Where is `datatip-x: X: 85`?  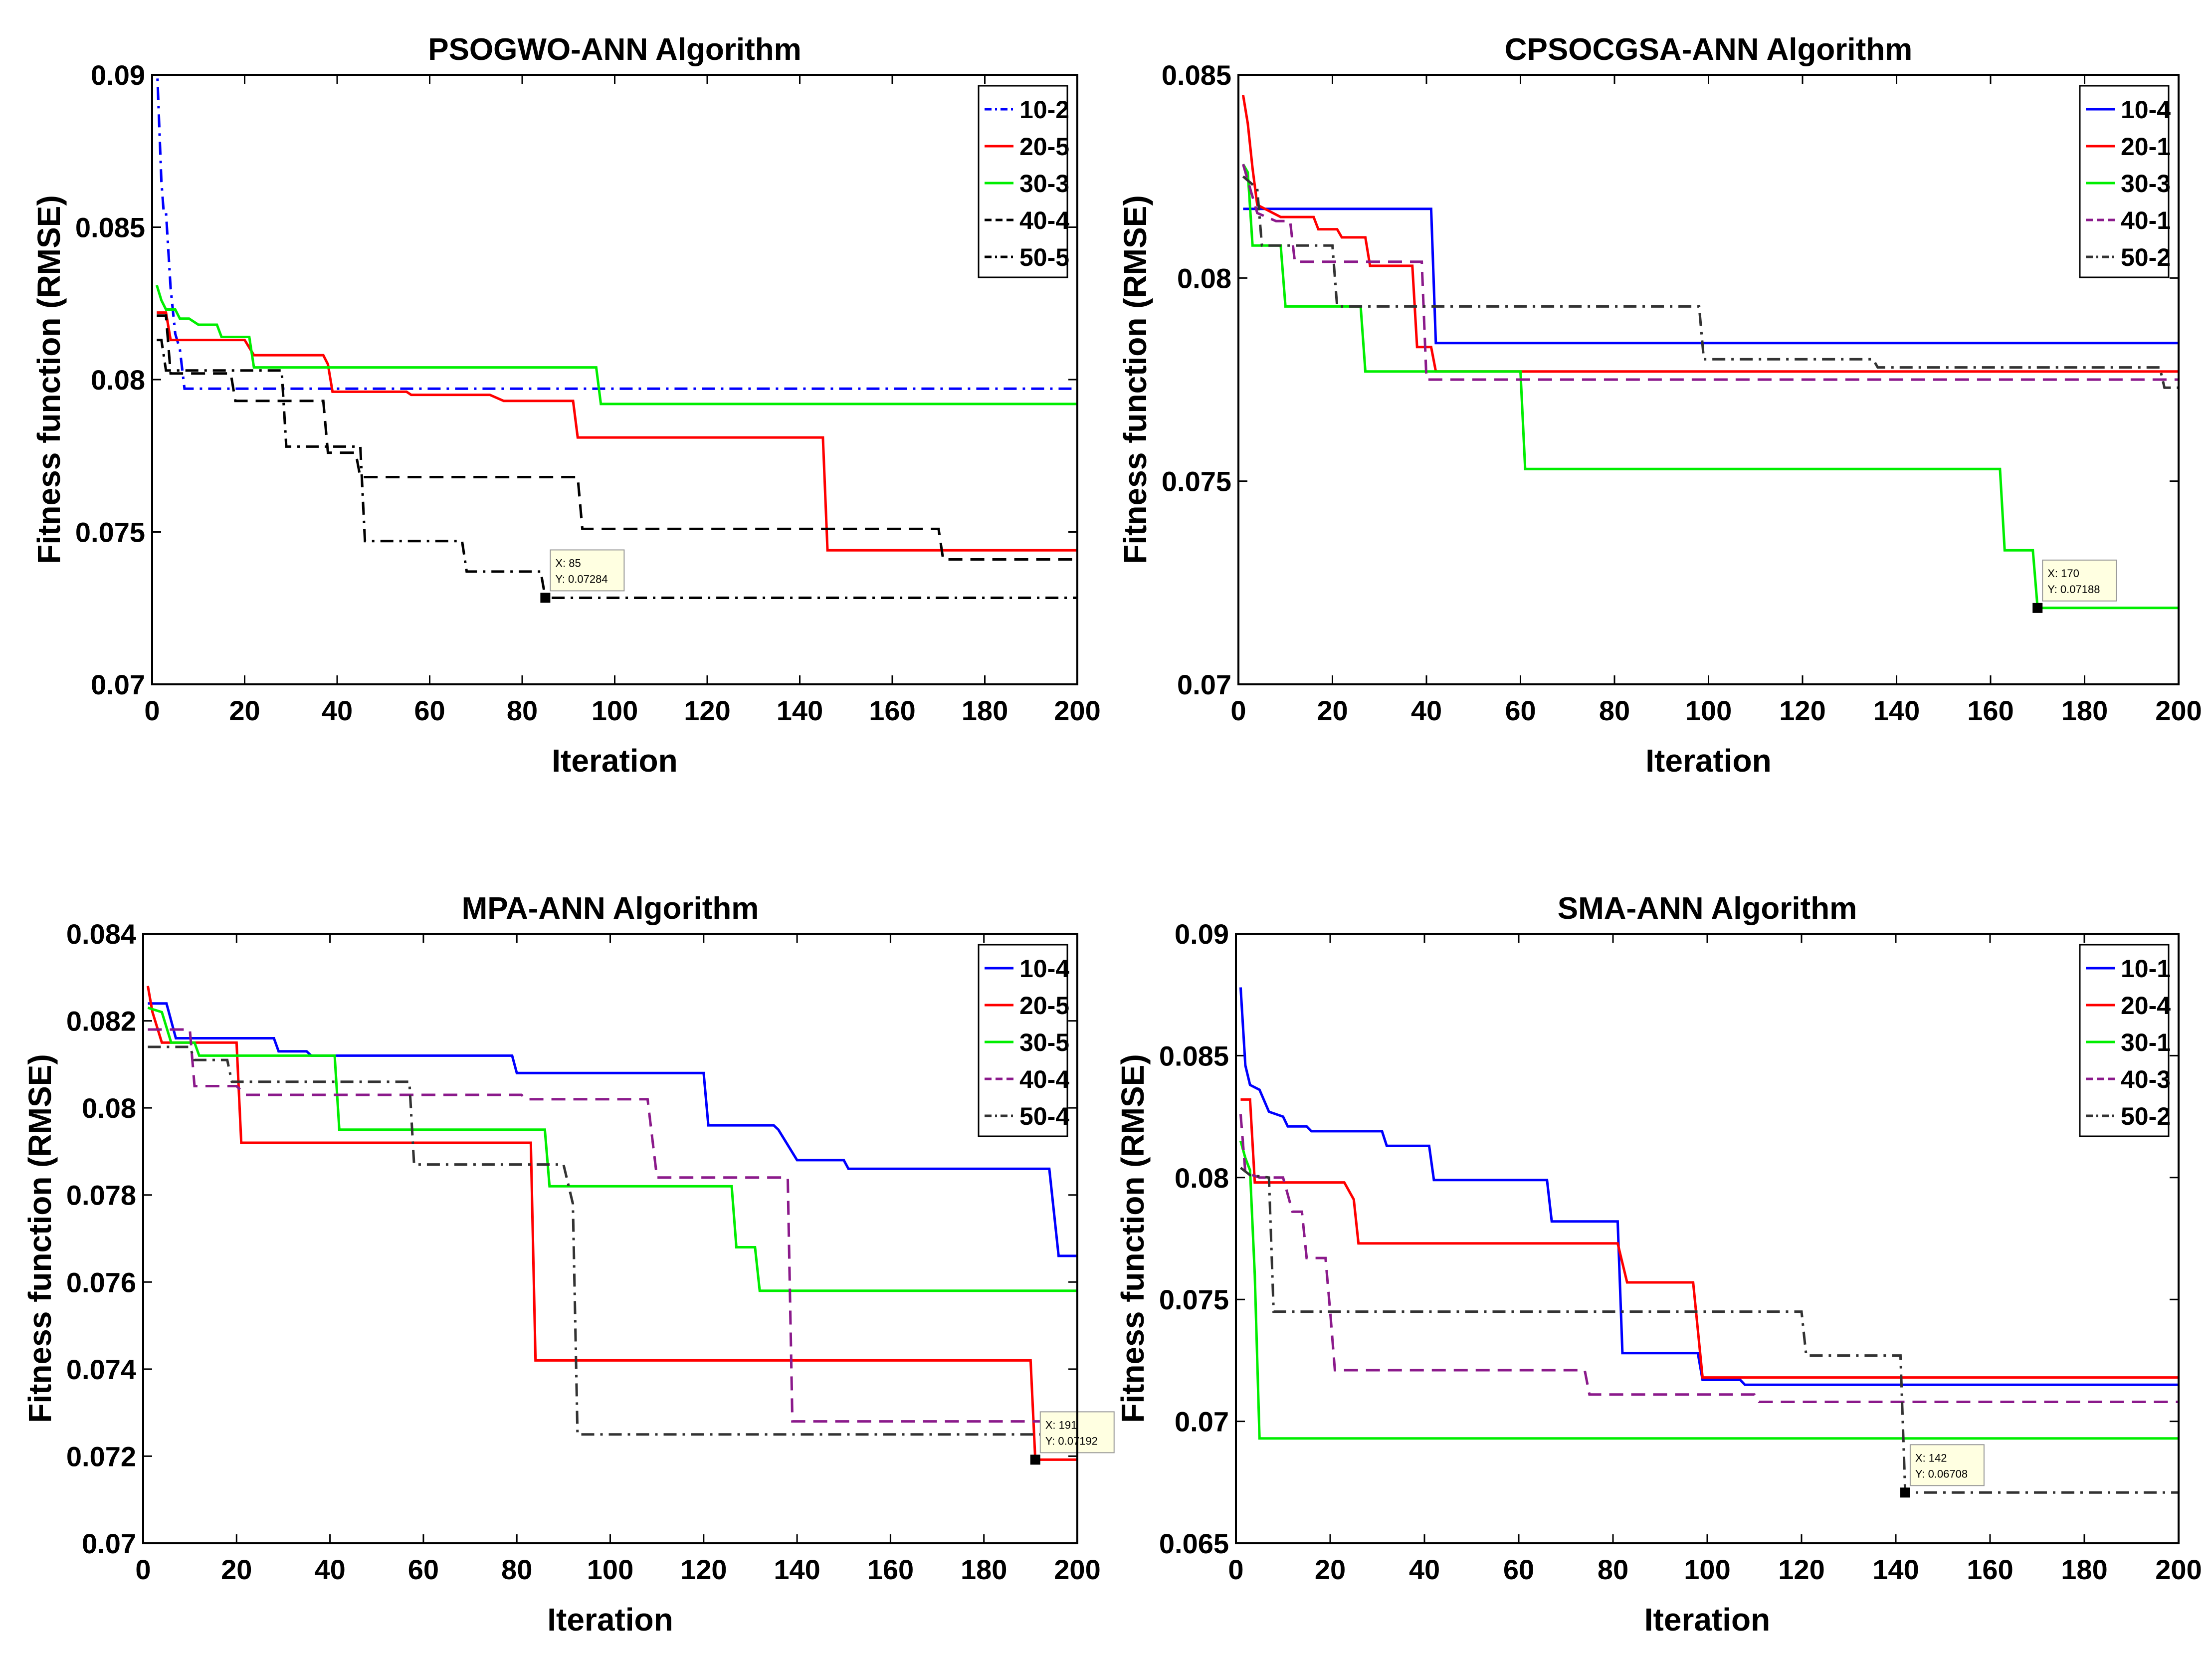 datatip-x: X: 85 is located at coordinates (568, 563).